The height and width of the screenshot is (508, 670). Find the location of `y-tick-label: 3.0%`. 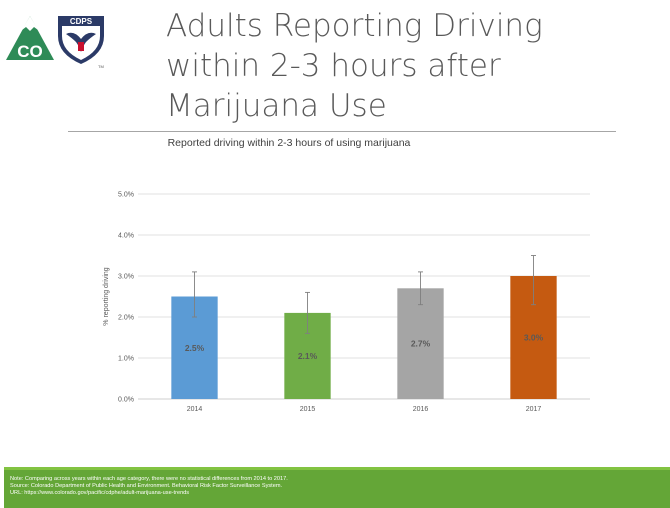

y-tick-label: 3.0% is located at coordinates (126, 277).